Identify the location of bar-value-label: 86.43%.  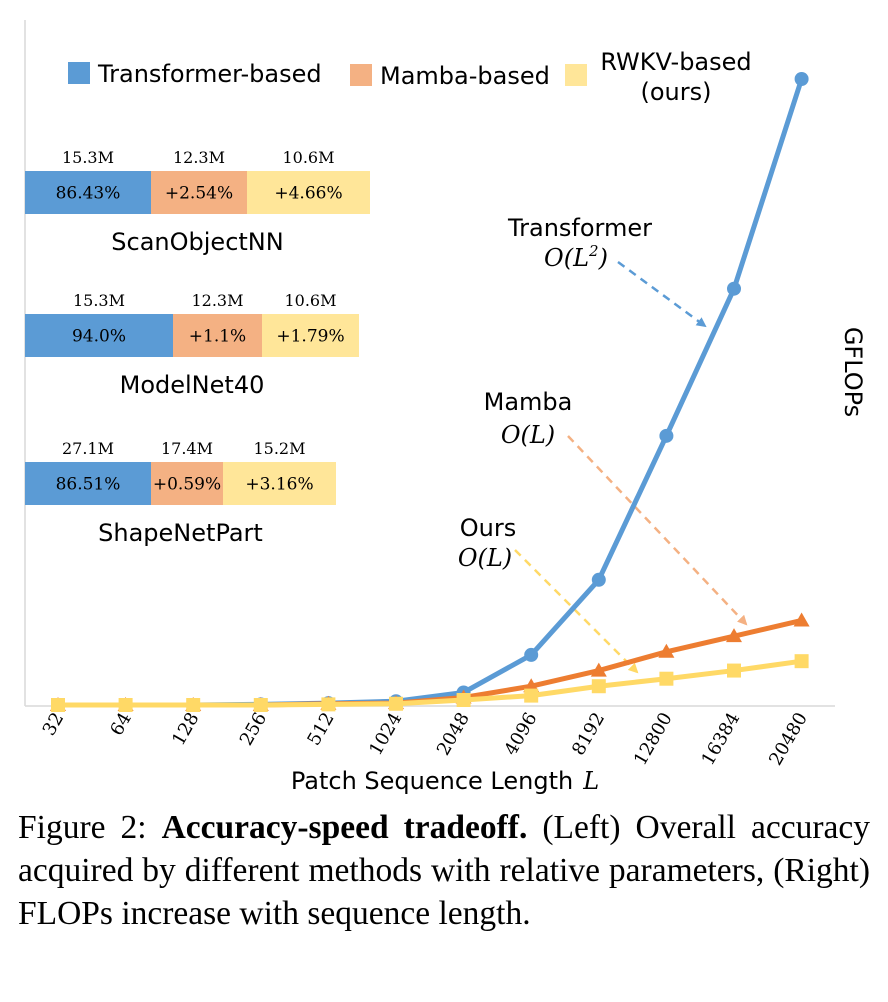
(88, 194).